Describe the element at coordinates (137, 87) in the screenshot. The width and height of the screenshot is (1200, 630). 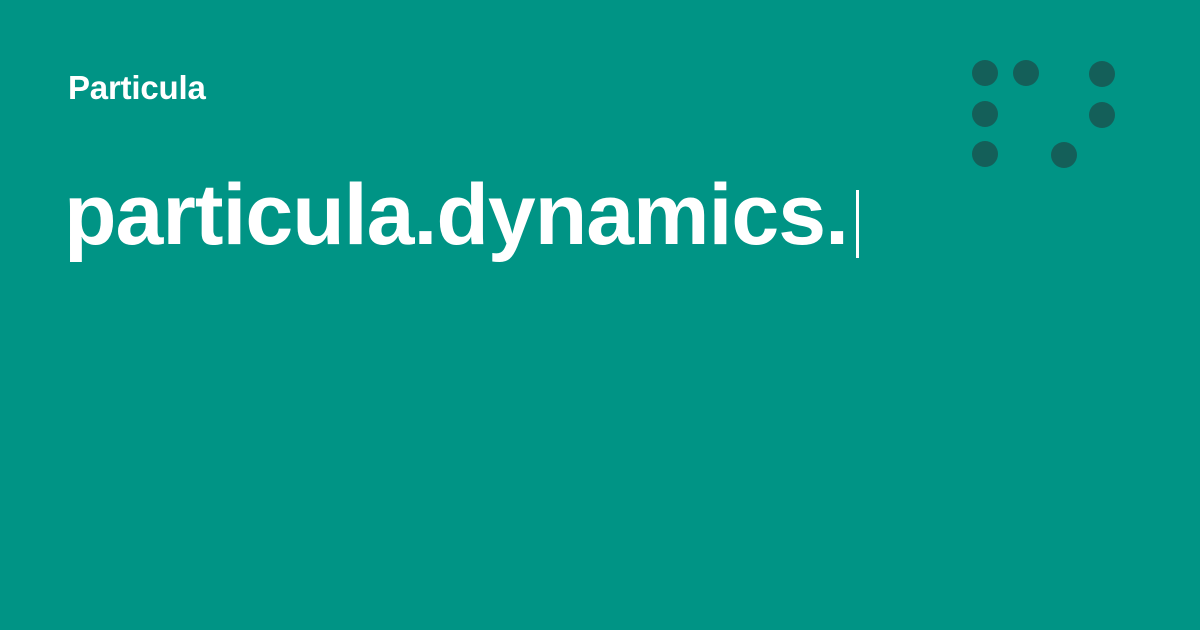
I see `site-name: Particula` at that location.